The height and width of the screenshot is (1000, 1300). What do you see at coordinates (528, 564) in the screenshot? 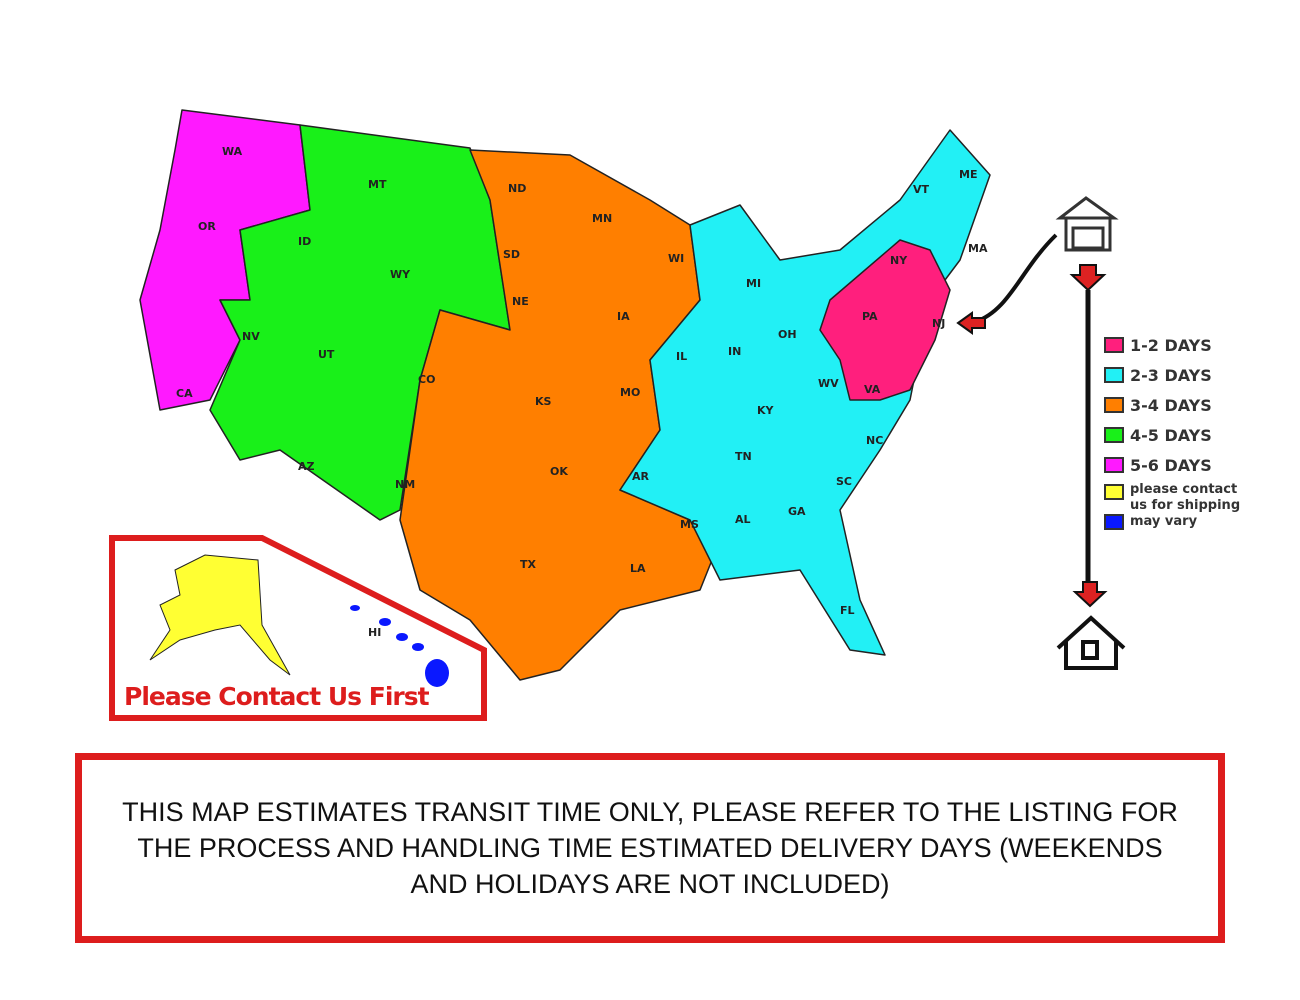
I see `state-label-tx: TX` at bounding box center [528, 564].